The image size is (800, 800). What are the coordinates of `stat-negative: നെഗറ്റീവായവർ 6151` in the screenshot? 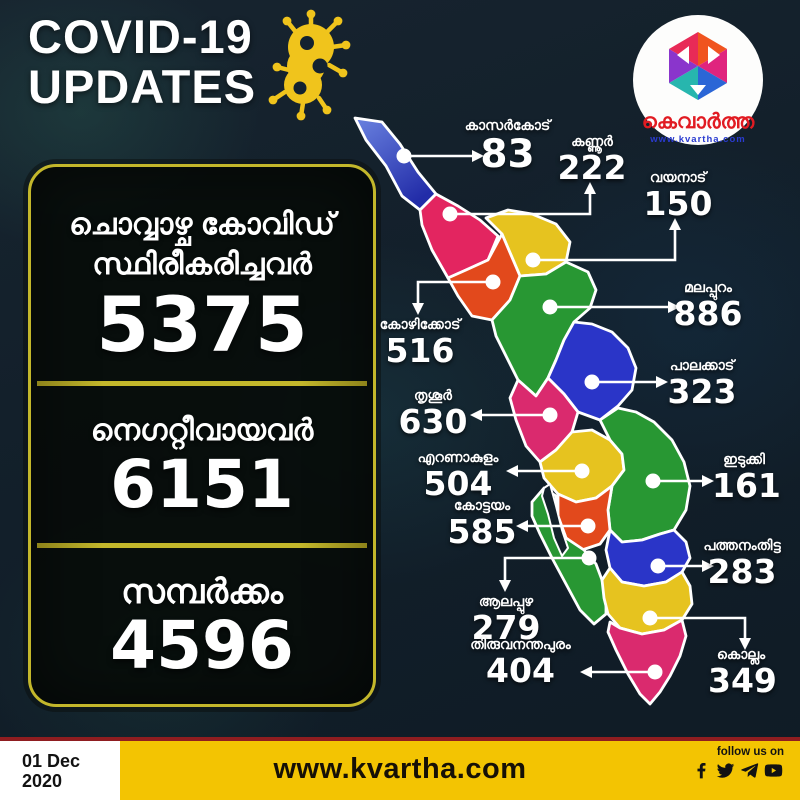 It's located at (202, 464).